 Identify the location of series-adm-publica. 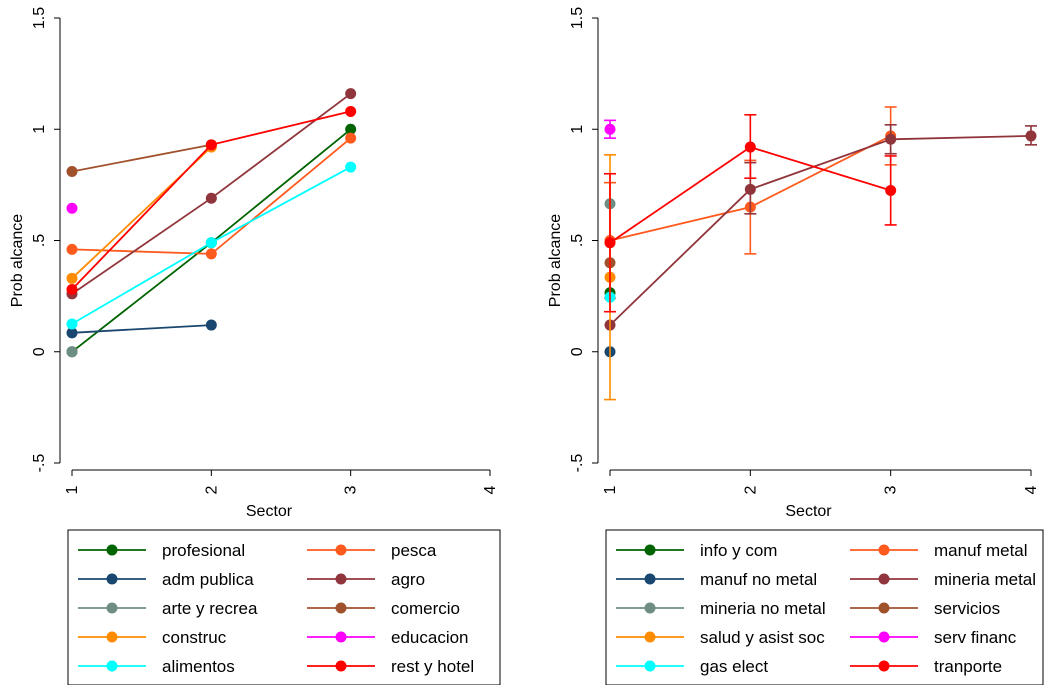
(141, 329).